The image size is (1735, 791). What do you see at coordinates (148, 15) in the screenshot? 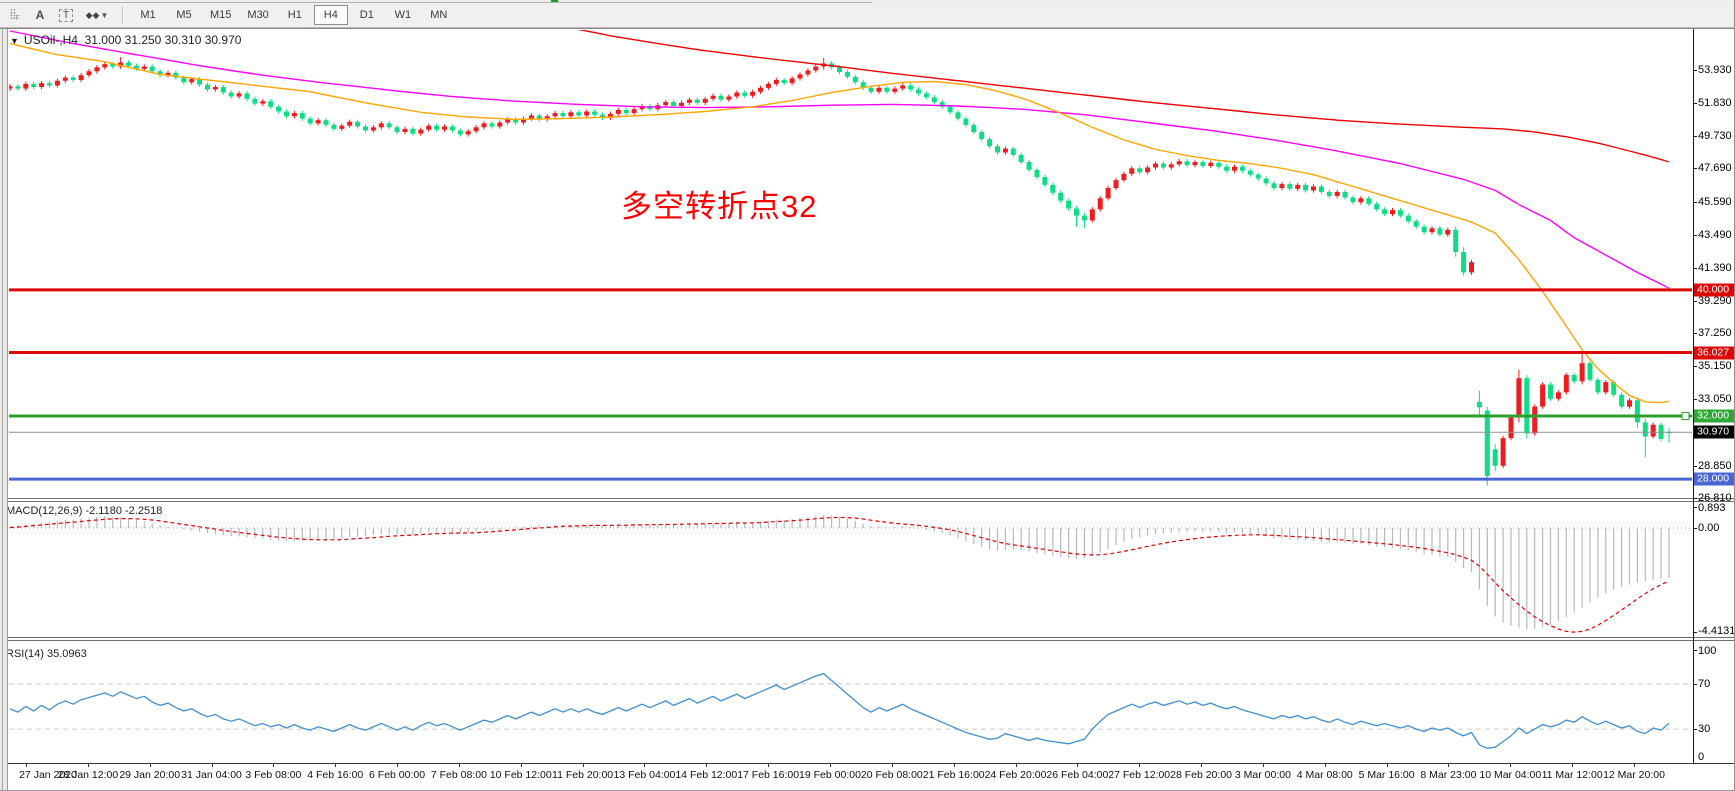
I see `timeframe-button-m1: M1` at bounding box center [148, 15].